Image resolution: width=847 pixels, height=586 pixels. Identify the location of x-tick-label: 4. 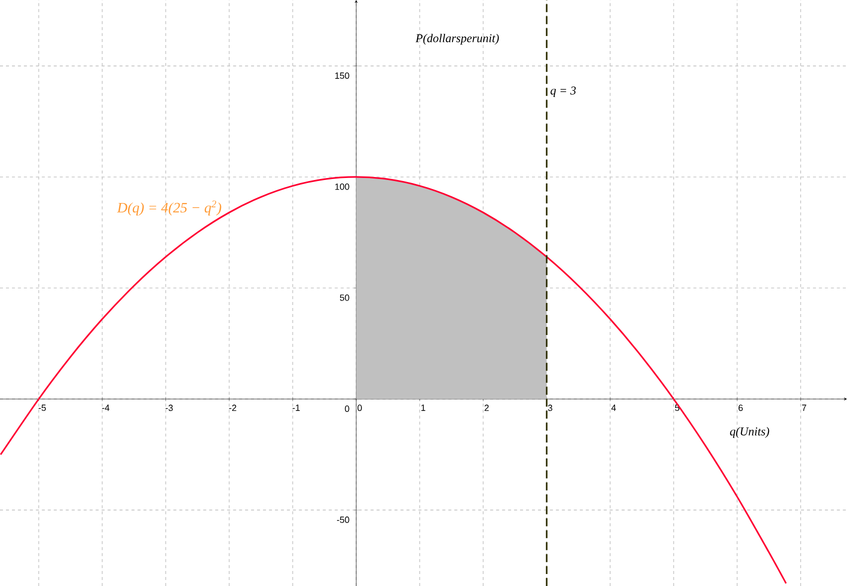
(613, 407).